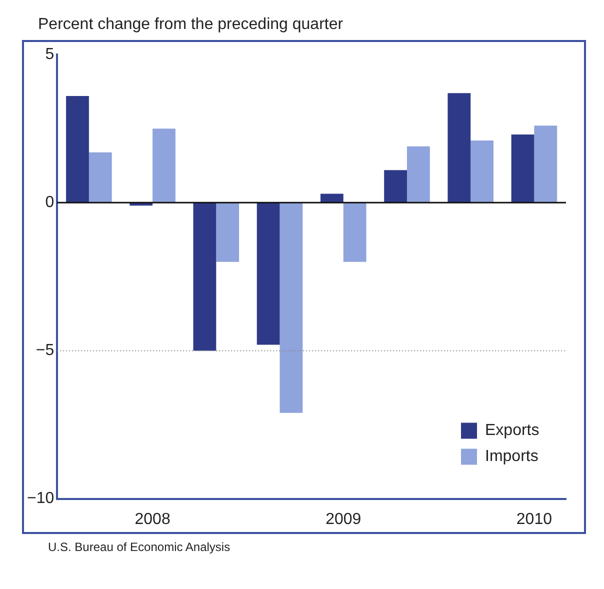 The width and height of the screenshot is (604, 589). Describe the element at coordinates (190, 25) in the screenshot. I see `y-axis-title: Percent change from the preceding quarter` at that location.